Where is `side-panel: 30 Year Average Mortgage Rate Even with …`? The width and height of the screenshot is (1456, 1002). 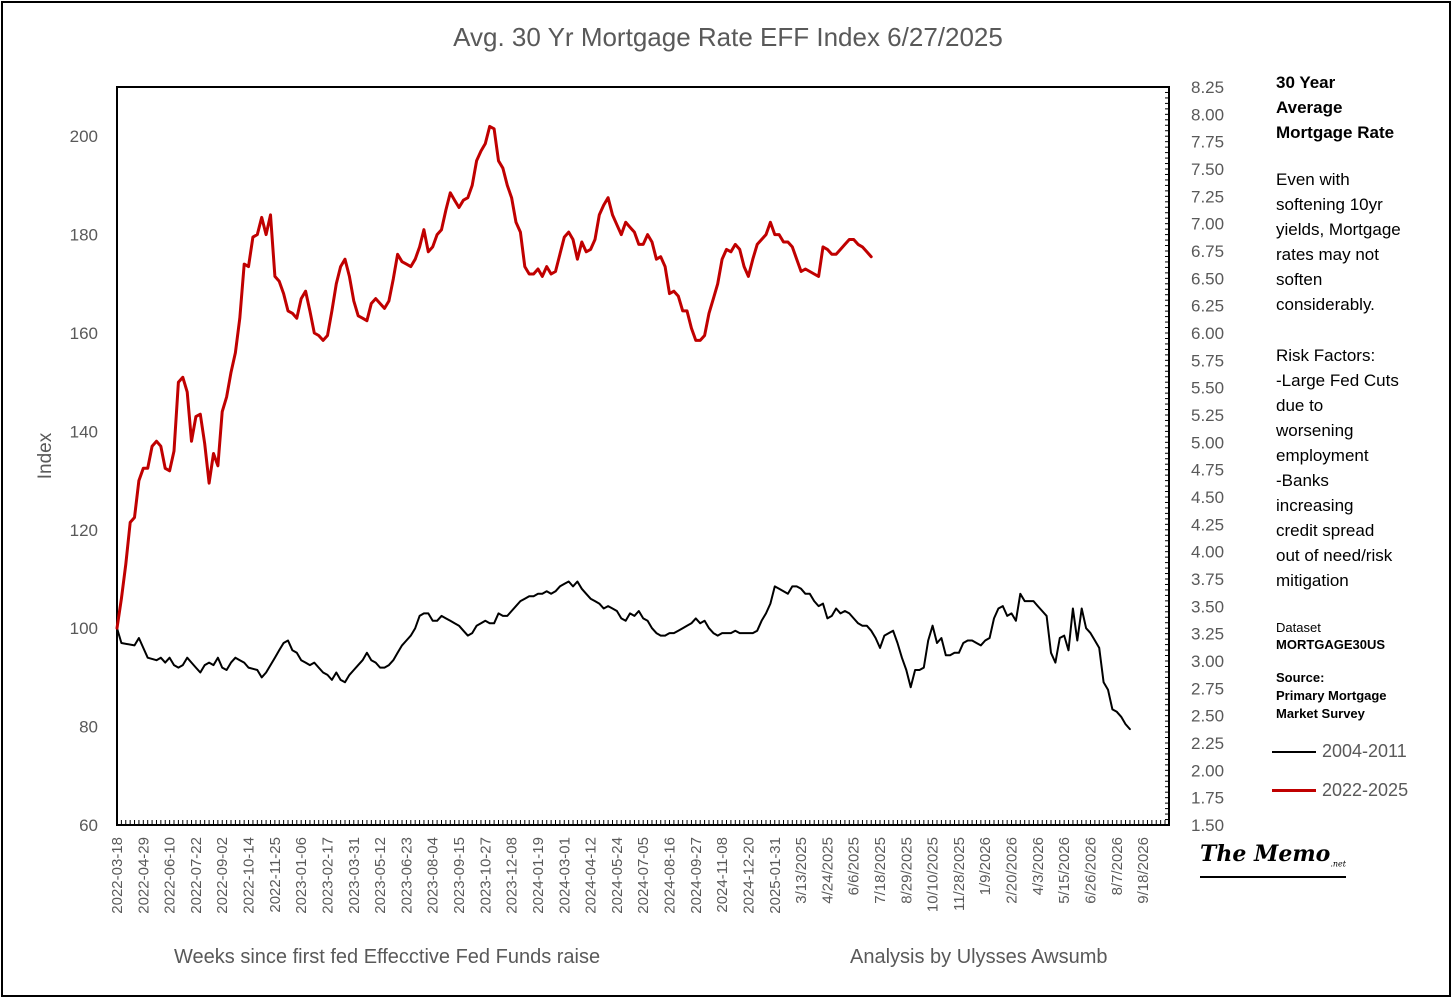
side-panel: 30 Year Average Mortgage Rate Even with … is located at coordinates (1364, 396).